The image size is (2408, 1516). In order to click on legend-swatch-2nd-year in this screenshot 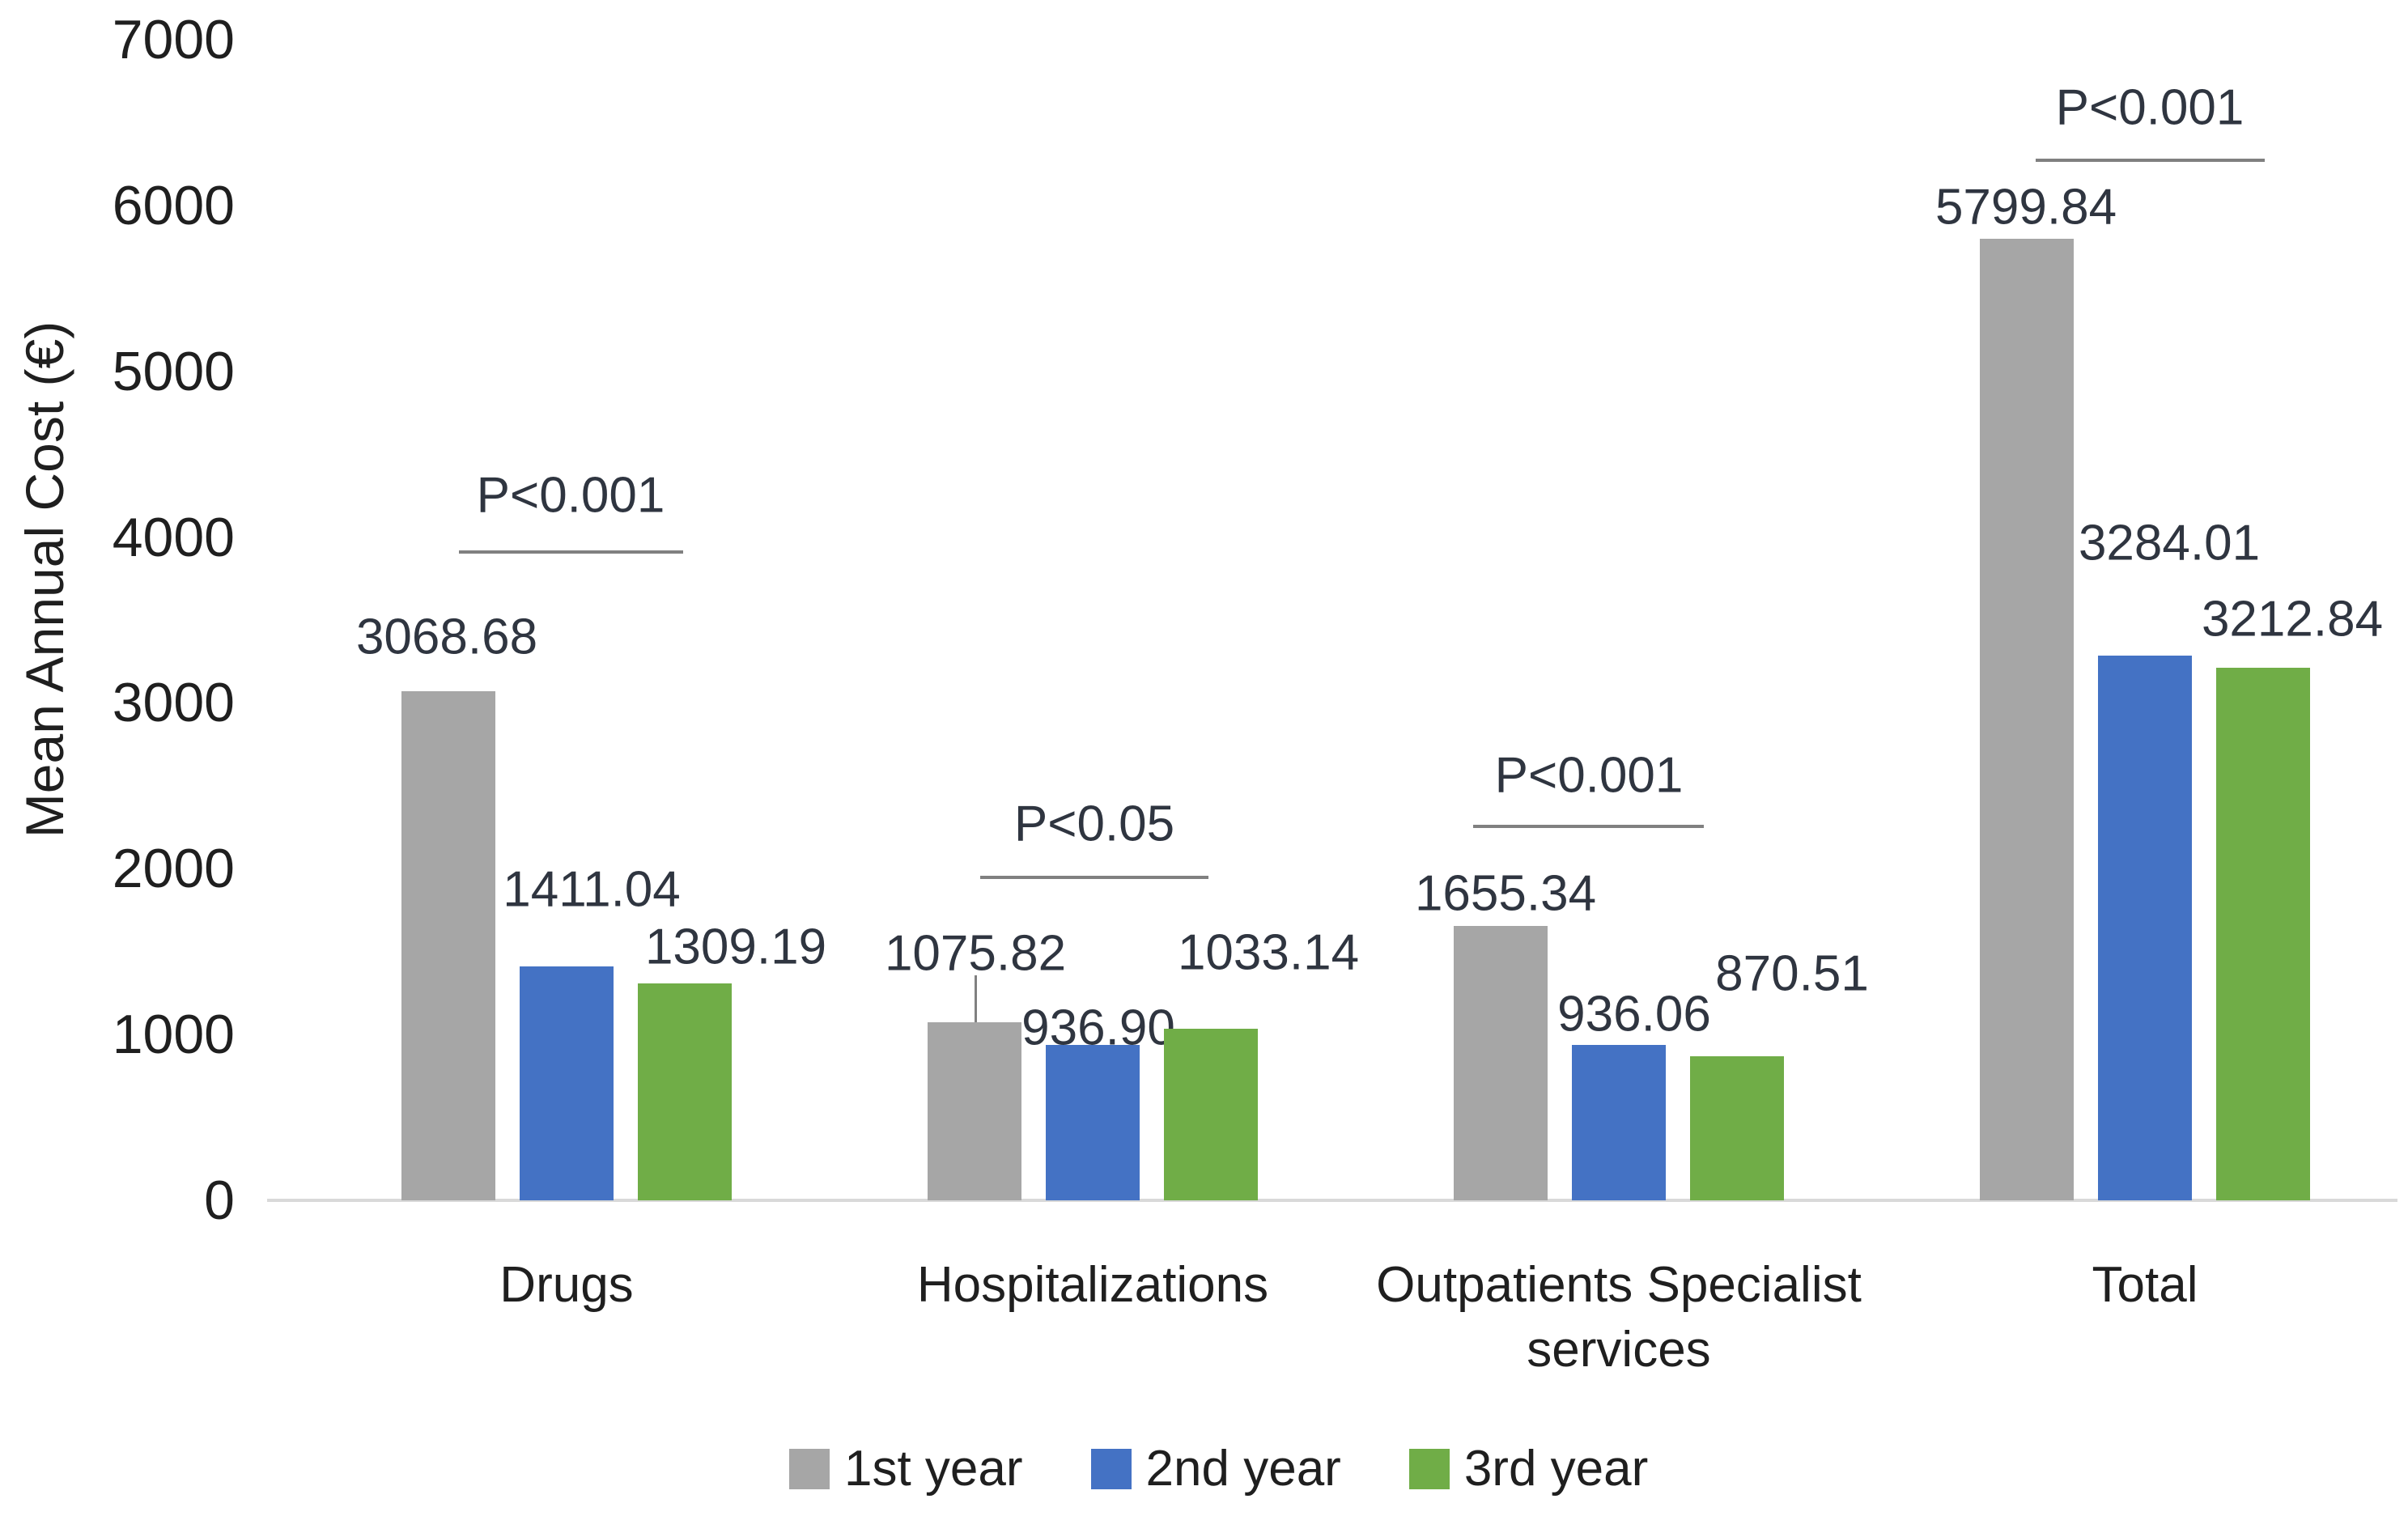, I will do `click(1111, 1469)`.